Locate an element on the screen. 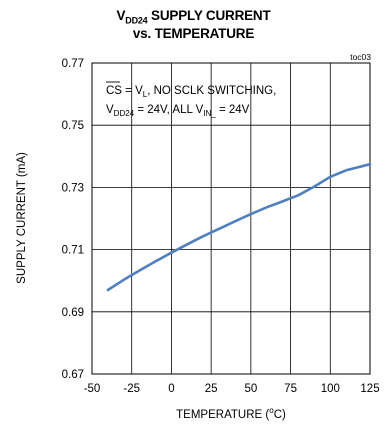  annotation-line2: VDD24 = 24V, ALL VIN_ = 24V is located at coordinates (178, 111).